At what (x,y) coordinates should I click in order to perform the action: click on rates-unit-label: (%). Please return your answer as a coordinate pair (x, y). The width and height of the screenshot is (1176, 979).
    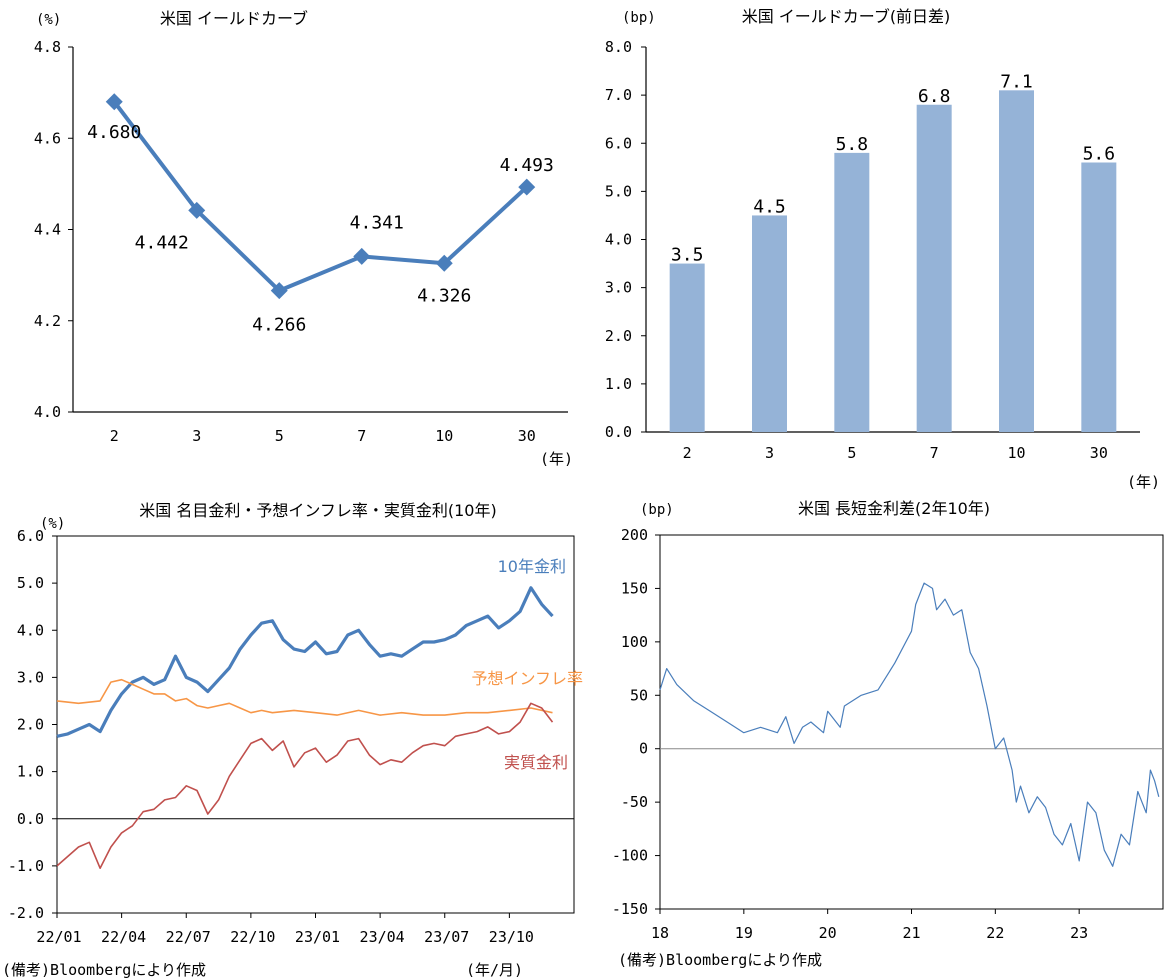
    Looking at the image, I should click on (52, 524).